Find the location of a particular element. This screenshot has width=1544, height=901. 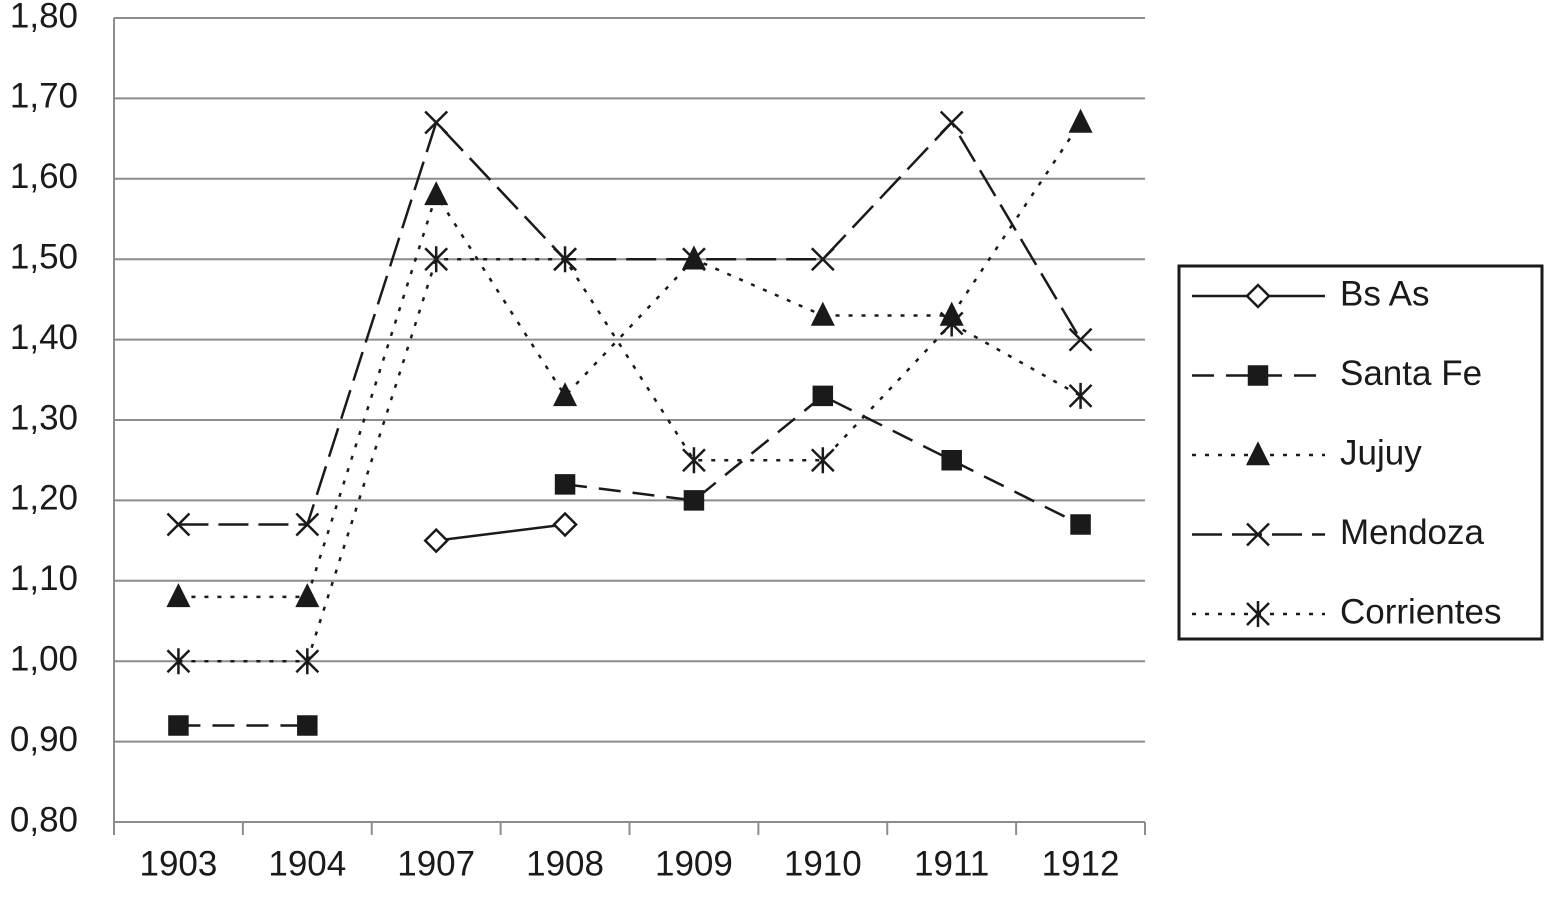

legend-label: Corrientes is located at coordinates (1420, 611).